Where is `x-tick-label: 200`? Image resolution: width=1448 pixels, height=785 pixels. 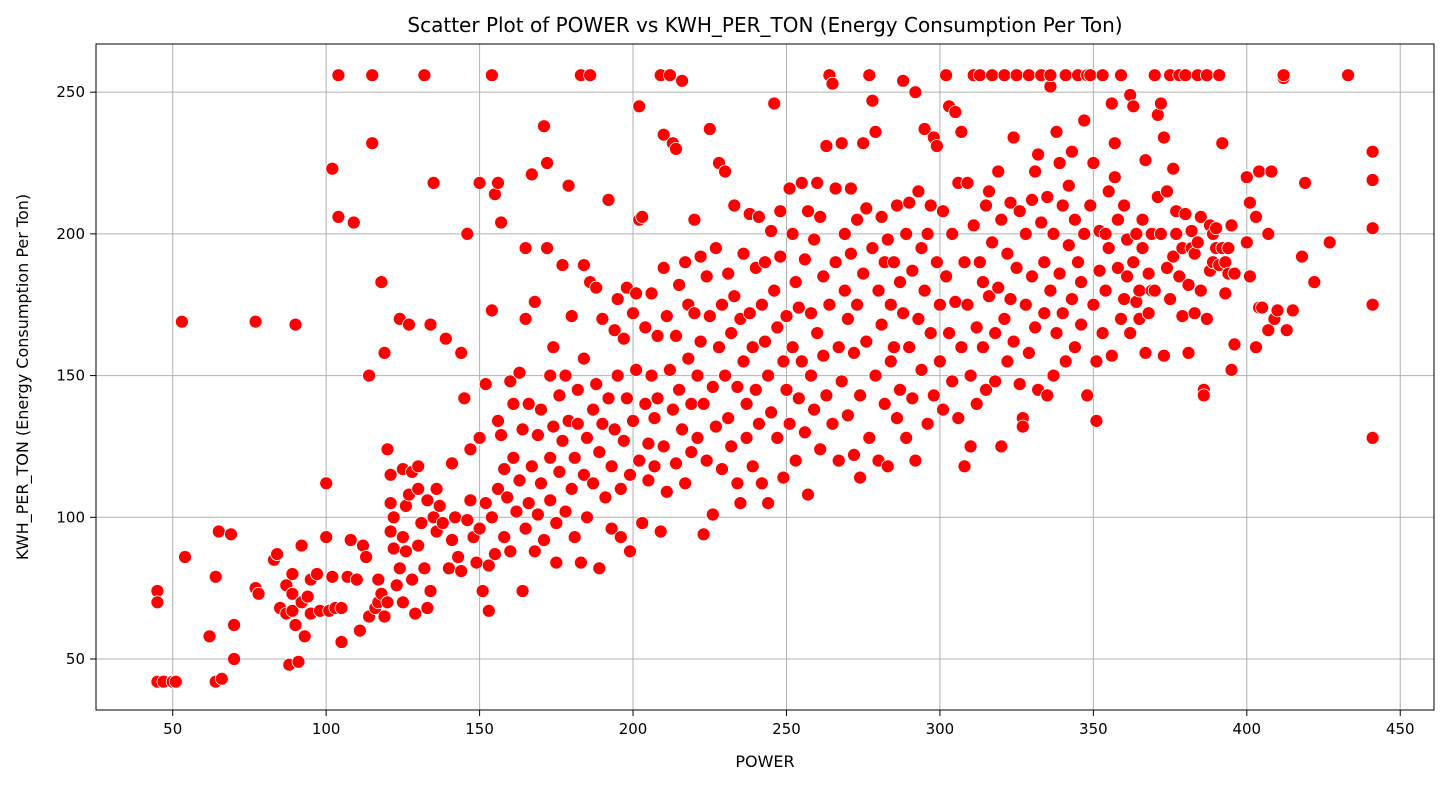 x-tick-label: 200 is located at coordinates (633, 729).